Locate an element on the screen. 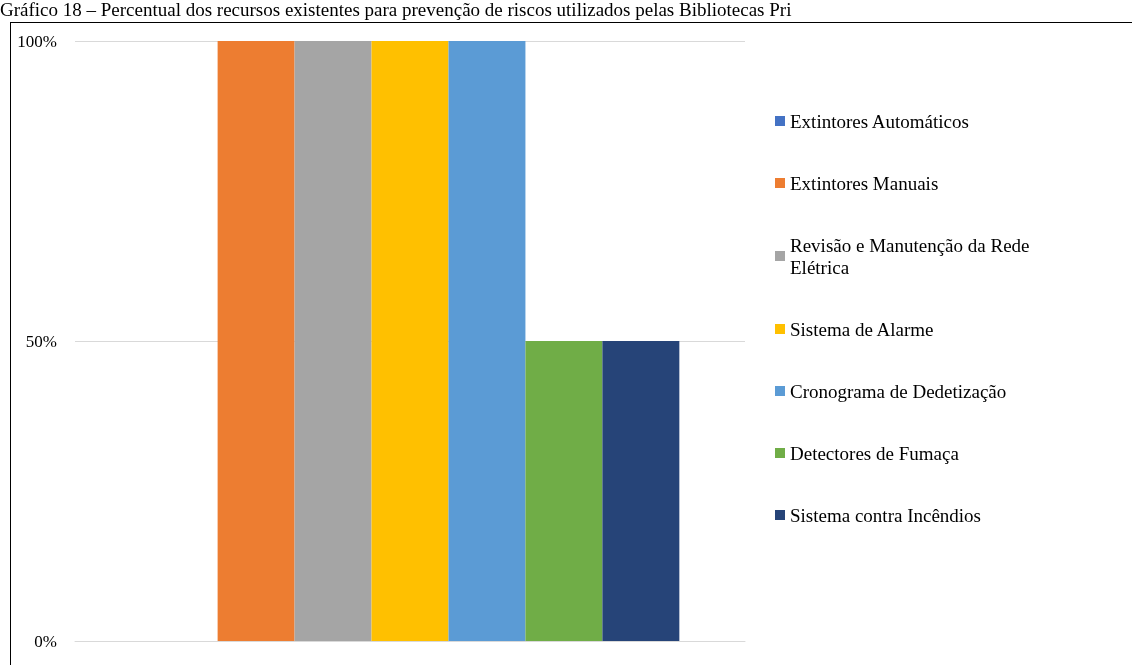 The height and width of the screenshot is (665, 1132). legend-label: Extintores Manuais is located at coordinates (864, 183).